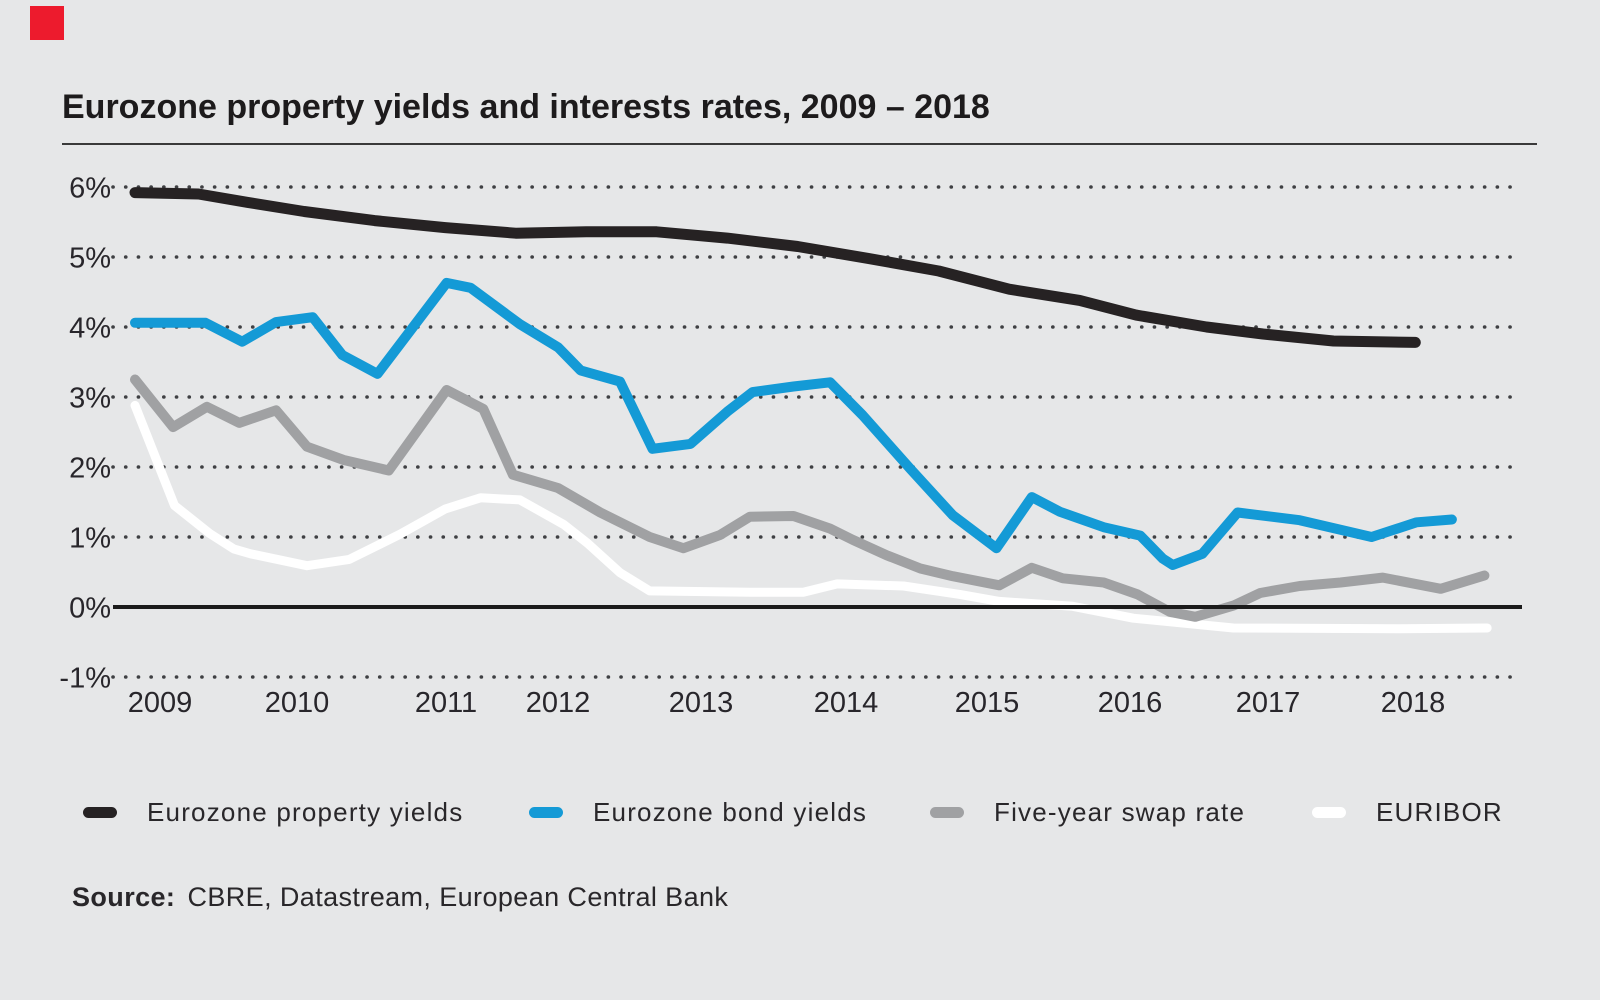  Describe the element at coordinates (558, 703) in the screenshot. I see `x-tick-label-2012: 2012` at that location.